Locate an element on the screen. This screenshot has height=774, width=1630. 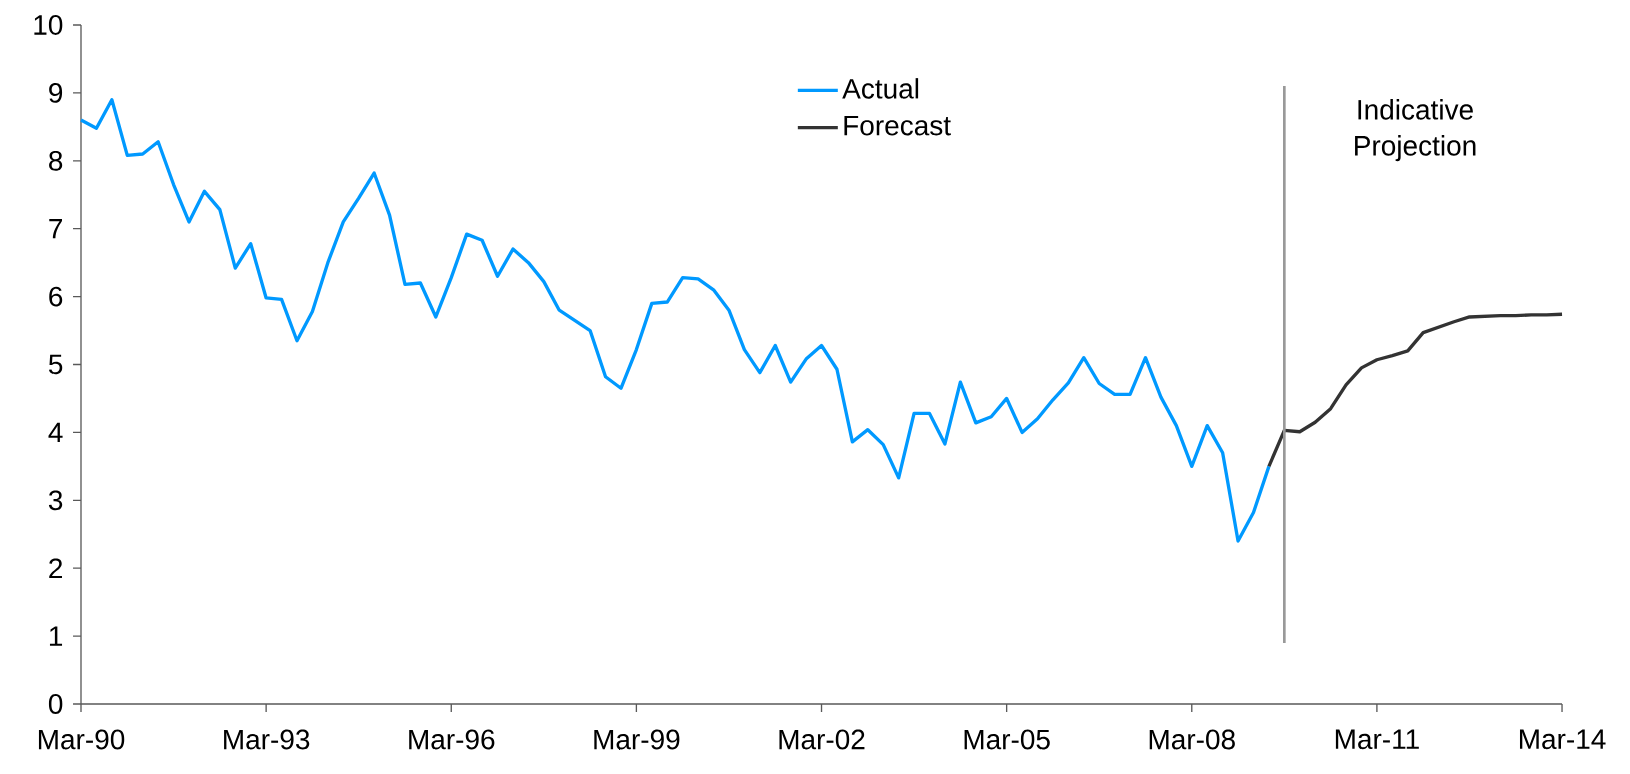
y-tick-label: 6 is located at coordinates (56, 296).